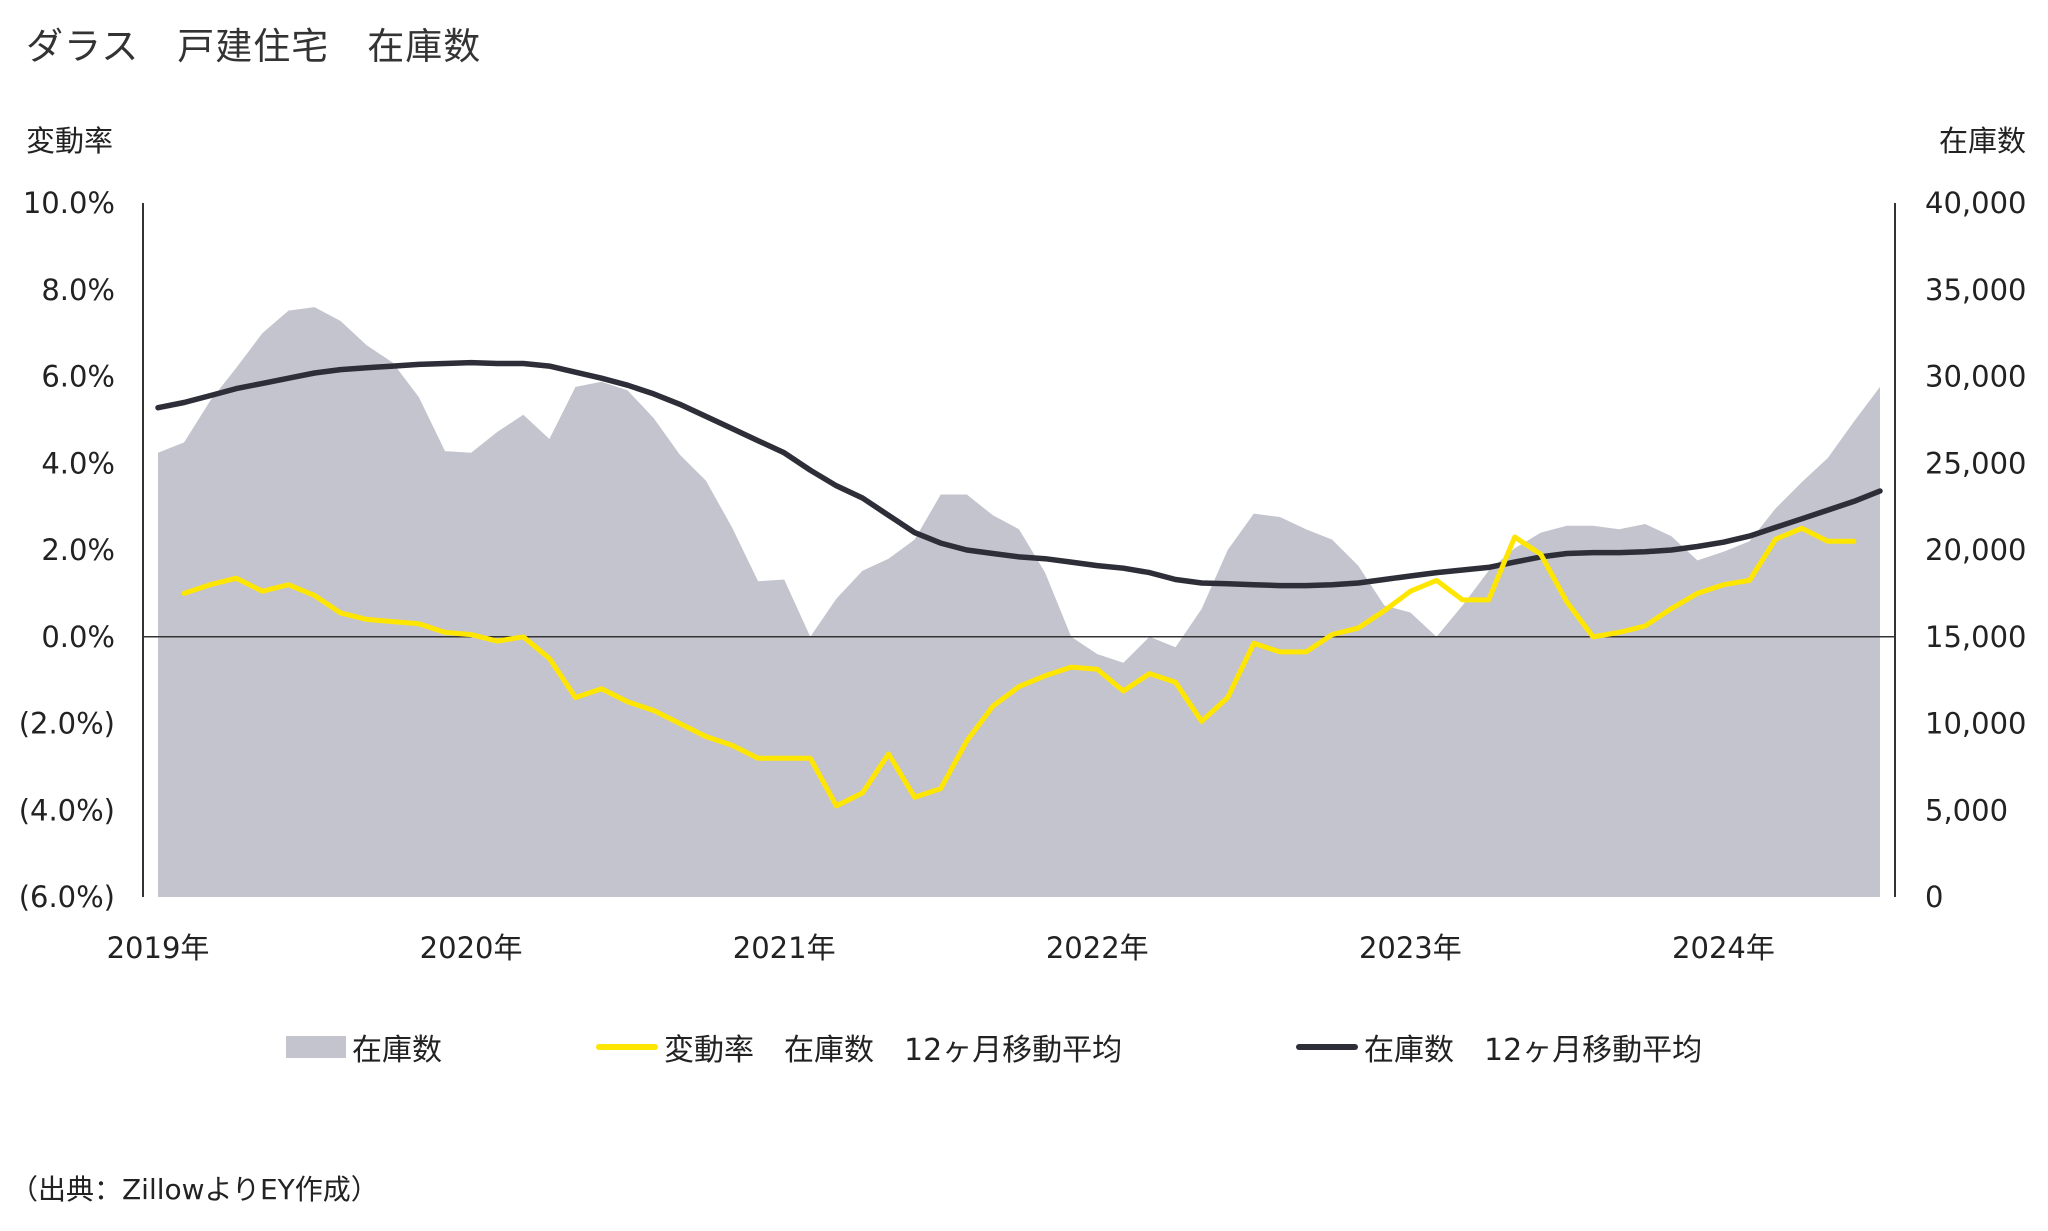 This screenshot has width=2048, height=1231. I want to click on legend-label-moving-average: 在庫数 12ヶ月移動平均, so click(1533, 1050).